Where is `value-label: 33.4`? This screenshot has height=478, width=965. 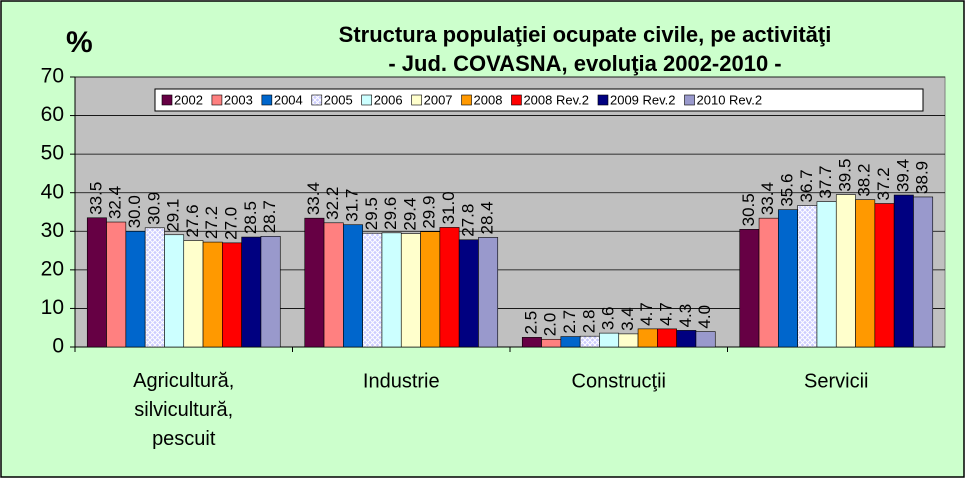
value-label: 33.4 is located at coordinates (767, 198).